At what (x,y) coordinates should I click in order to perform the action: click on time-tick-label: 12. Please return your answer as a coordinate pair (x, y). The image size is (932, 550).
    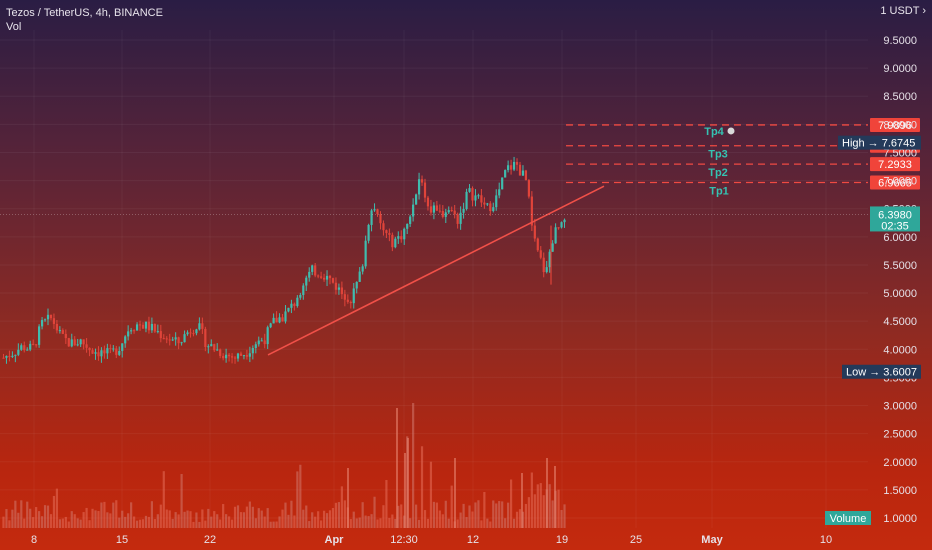
    Looking at the image, I should click on (473, 540).